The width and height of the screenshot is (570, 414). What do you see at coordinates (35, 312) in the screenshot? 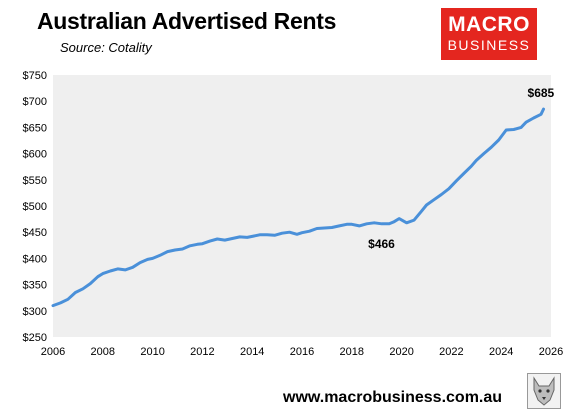
I see `y-tick-label: $300` at bounding box center [35, 312].